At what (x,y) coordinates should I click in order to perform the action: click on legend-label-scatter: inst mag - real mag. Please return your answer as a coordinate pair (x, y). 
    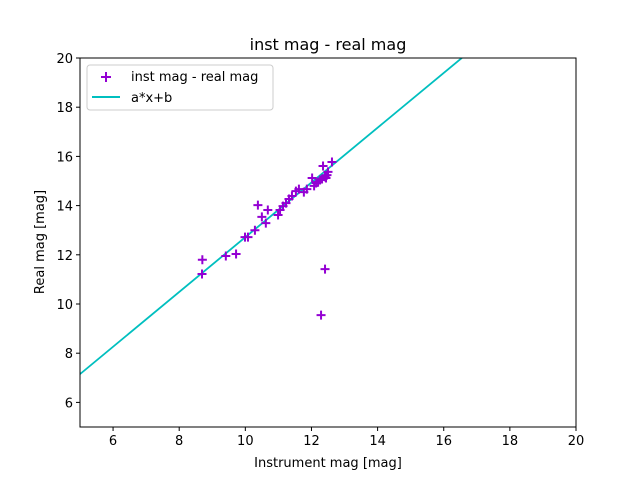
    Looking at the image, I should click on (194, 77).